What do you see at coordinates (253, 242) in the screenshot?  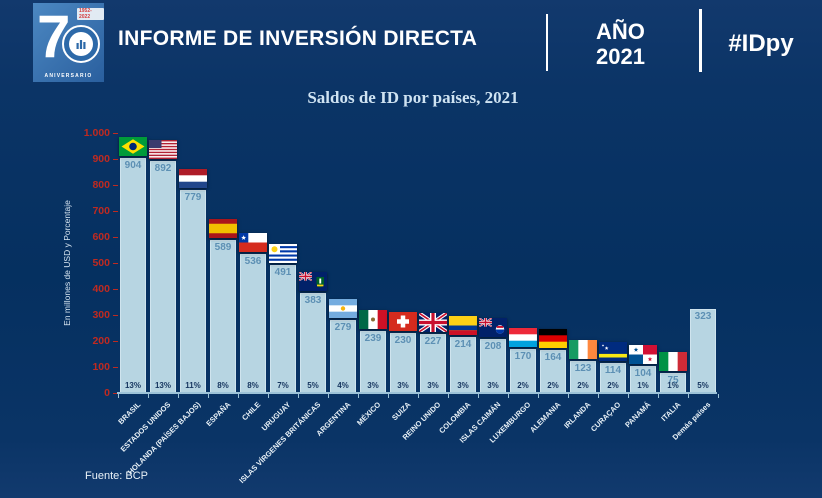 I see `flag-chile-icon` at bounding box center [253, 242].